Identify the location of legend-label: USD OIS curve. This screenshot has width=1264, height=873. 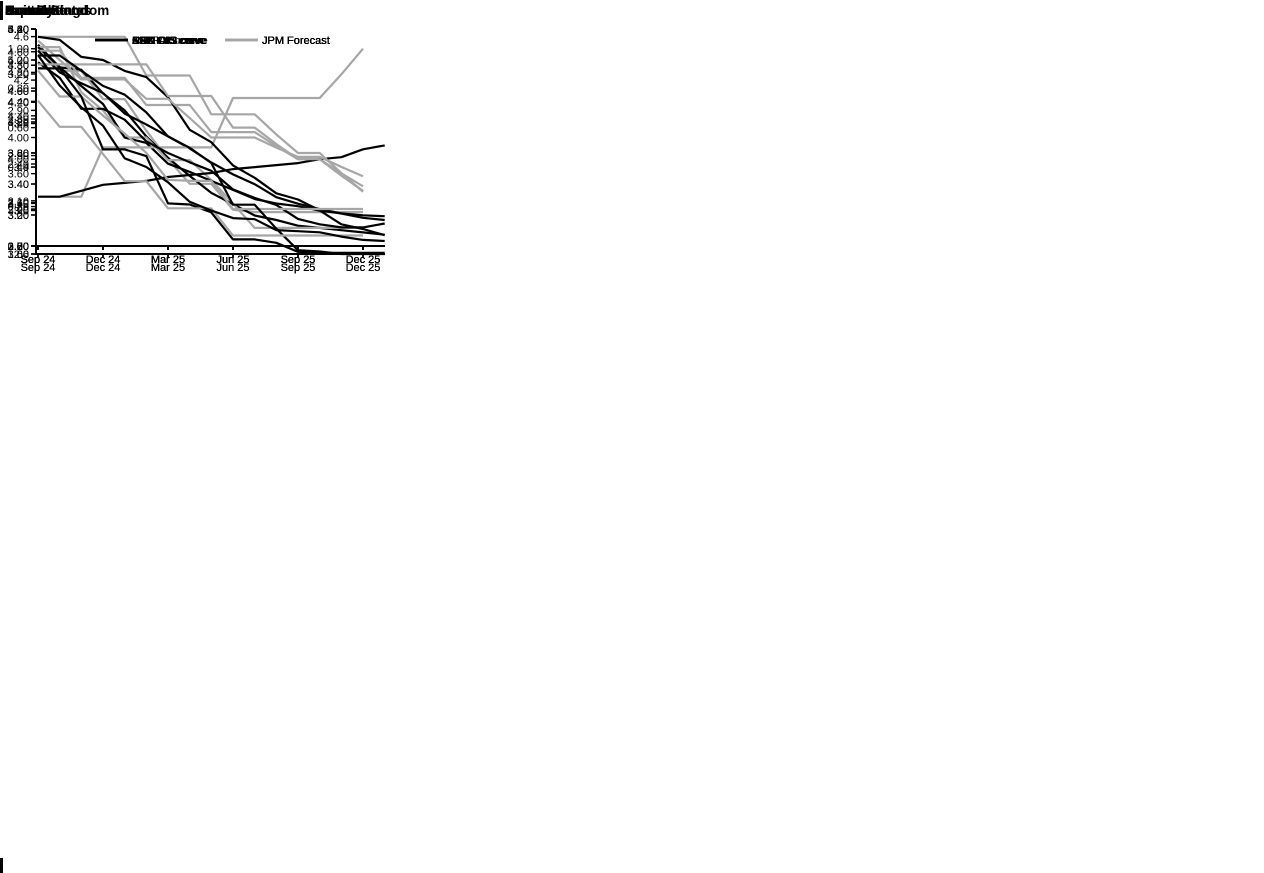
(169, 41).